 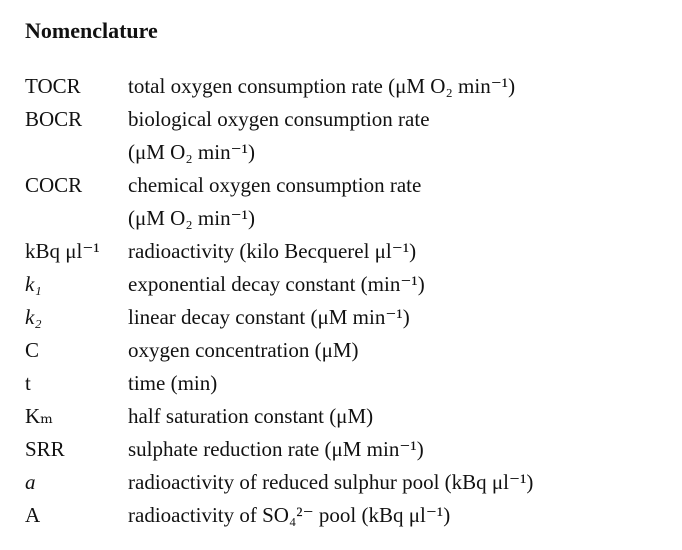 What do you see at coordinates (272, 251) in the screenshot?
I see `definition-line: radioactivity (kilo Becquerel μl⁻¹)` at bounding box center [272, 251].